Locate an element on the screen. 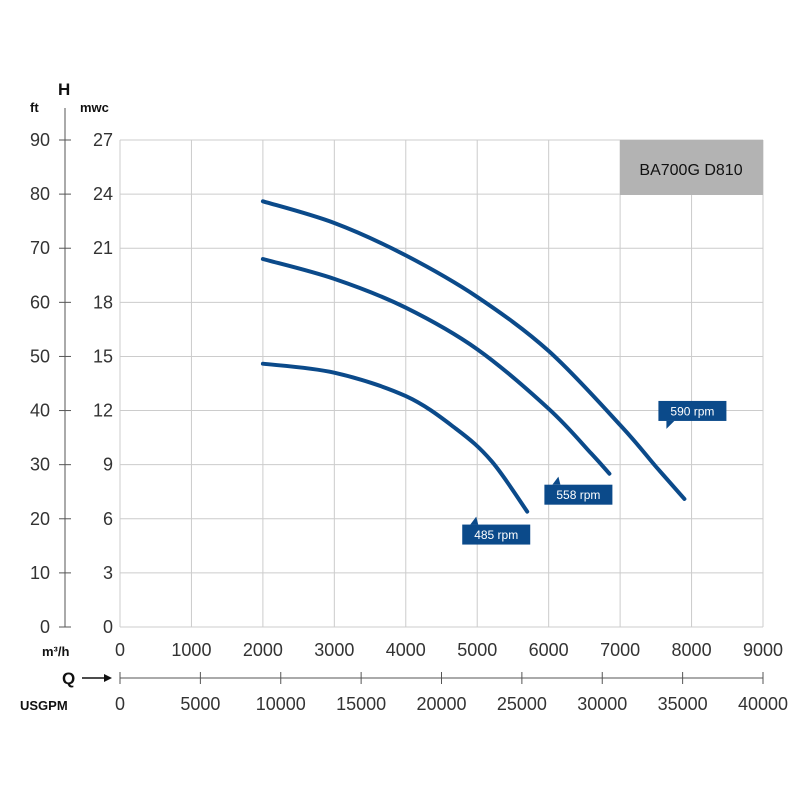 The image size is (800, 800). model-label: BA700G D810 is located at coordinates (690, 170).